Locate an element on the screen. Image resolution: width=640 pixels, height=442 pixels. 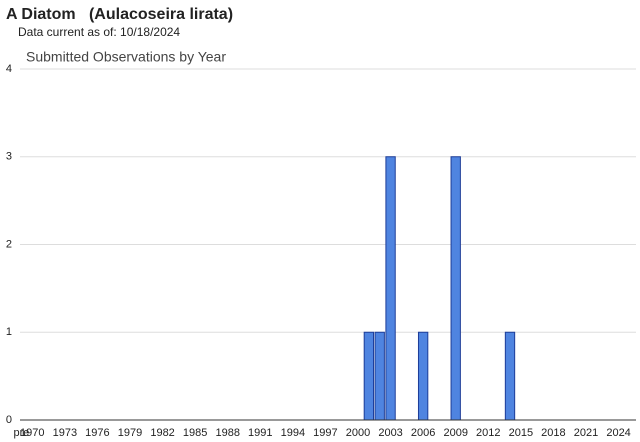
chart-title: Submitted Observations by Year is located at coordinates (126, 57).